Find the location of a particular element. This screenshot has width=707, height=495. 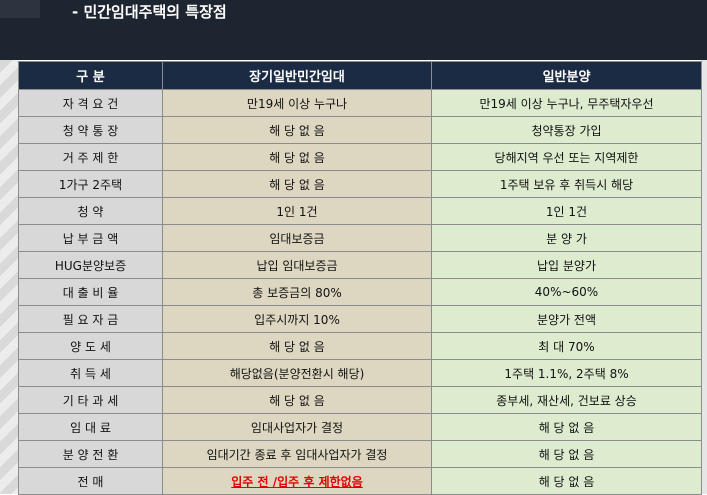

rental-value: 입주시까지 10% is located at coordinates (297, 319).